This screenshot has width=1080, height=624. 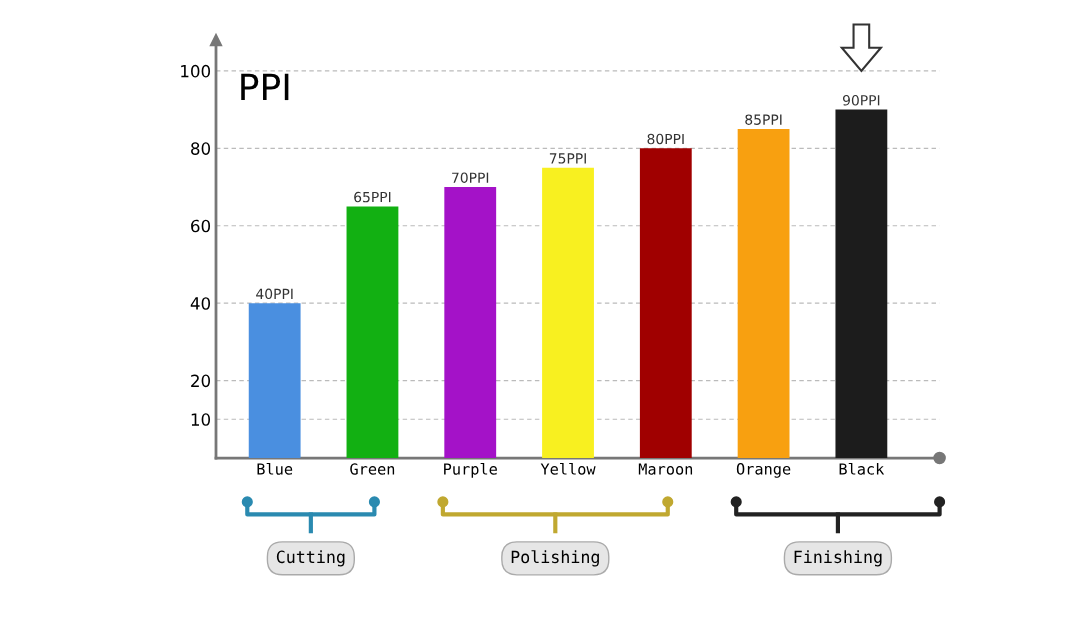 I want to click on y-tick-label: 100, so click(x=196, y=71).